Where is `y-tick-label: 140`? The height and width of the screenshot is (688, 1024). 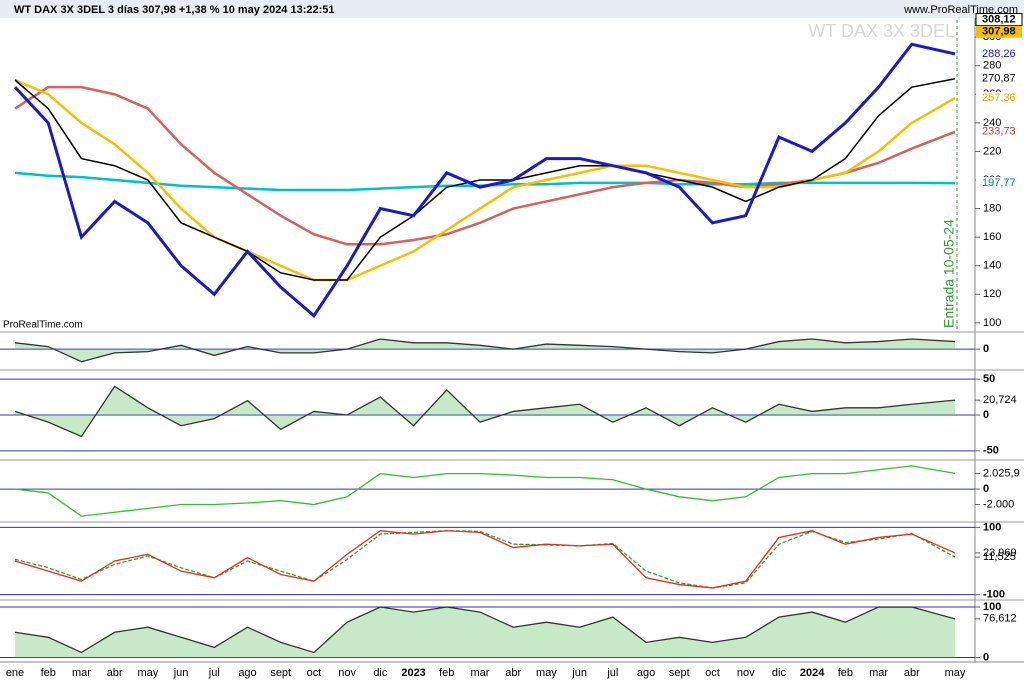 y-tick-label: 140 is located at coordinates (992, 266).